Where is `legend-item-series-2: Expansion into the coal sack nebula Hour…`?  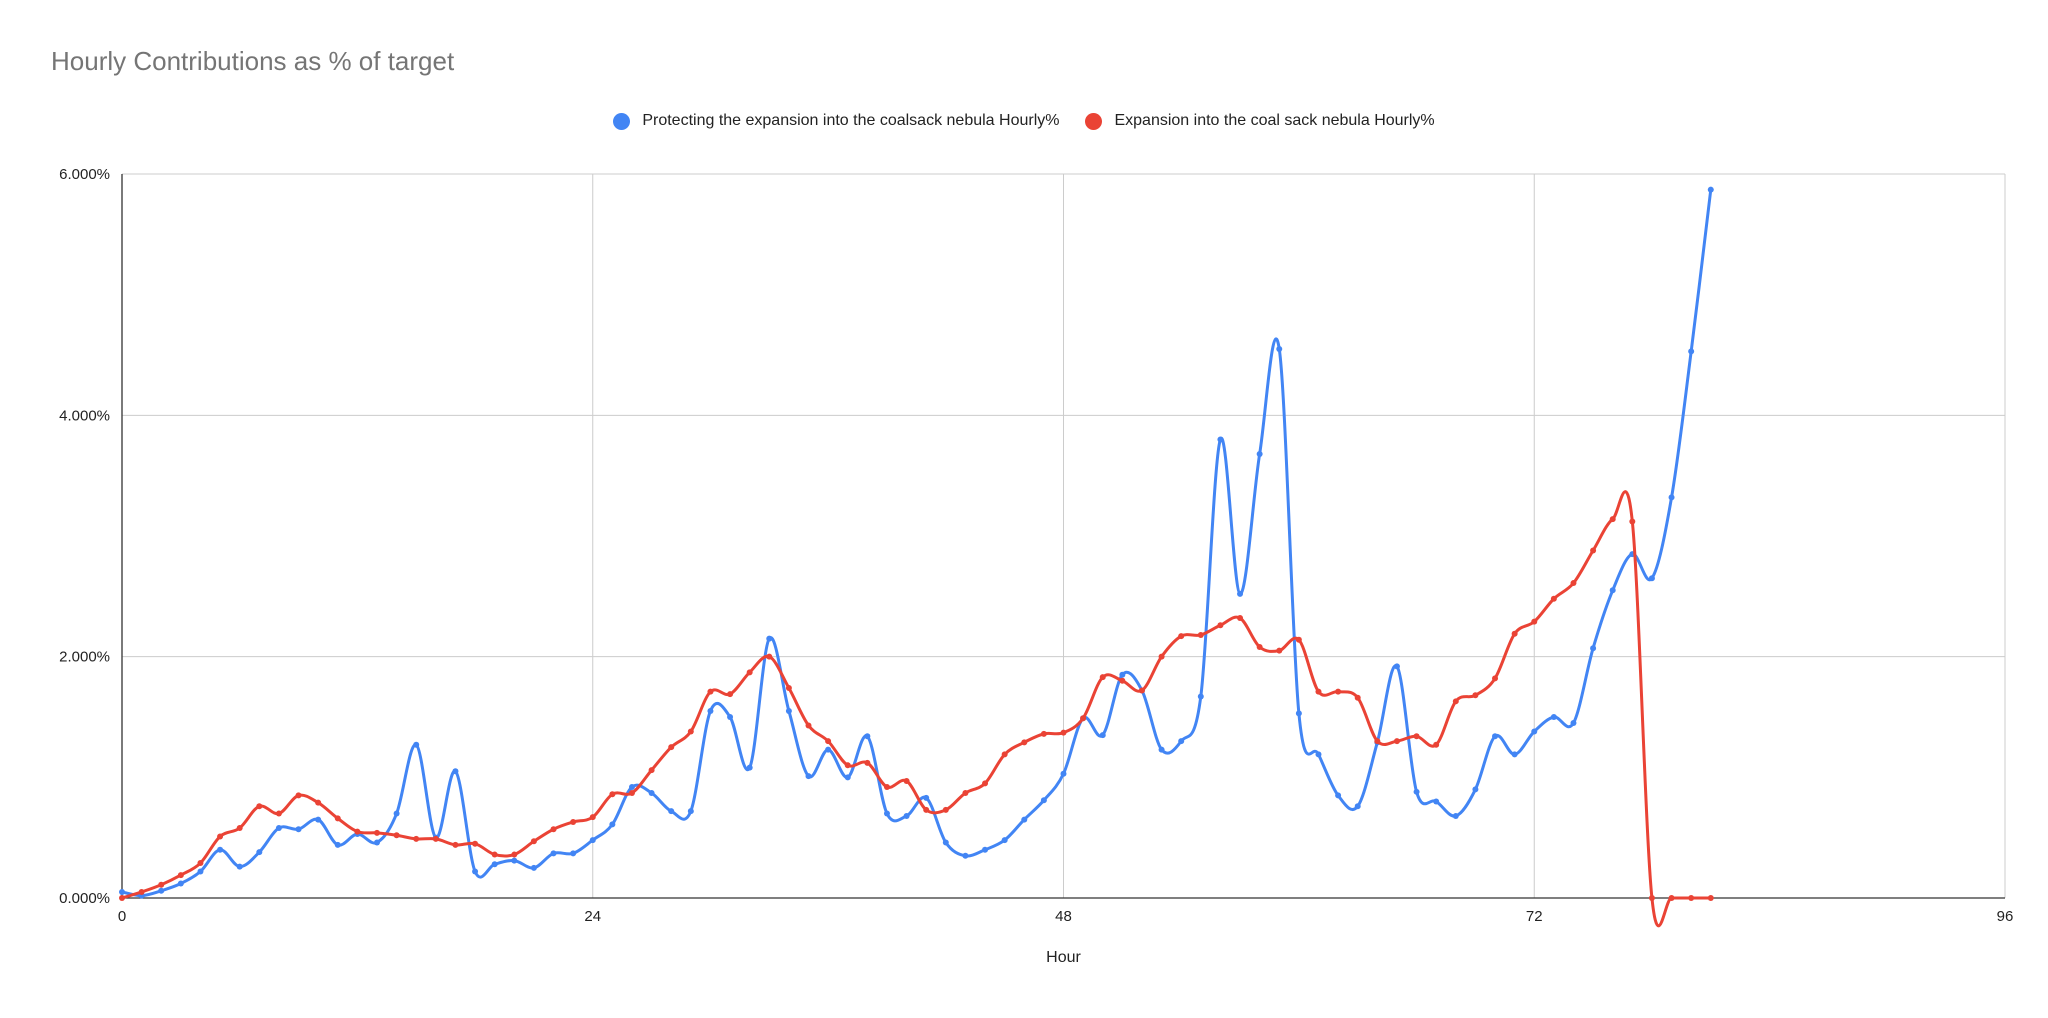
legend-item-series-2: Expansion into the coal sack nebula Hour… is located at coordinates (1260, 121).